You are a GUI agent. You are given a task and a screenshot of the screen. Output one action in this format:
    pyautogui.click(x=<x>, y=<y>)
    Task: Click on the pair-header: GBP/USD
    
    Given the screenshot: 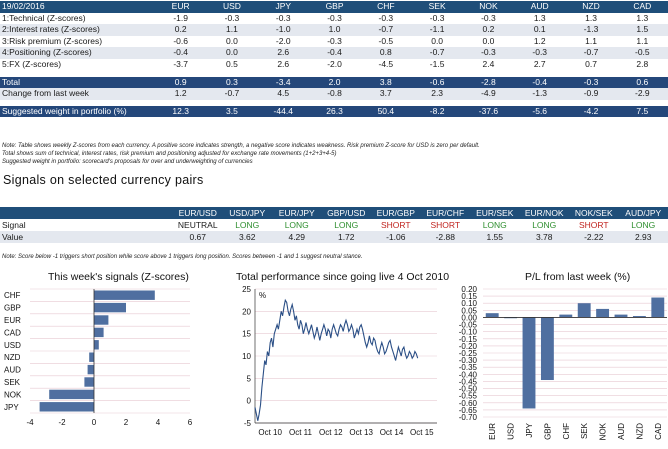 What is the action you would take?
    pyautogui.click(x=346, y=213)
    